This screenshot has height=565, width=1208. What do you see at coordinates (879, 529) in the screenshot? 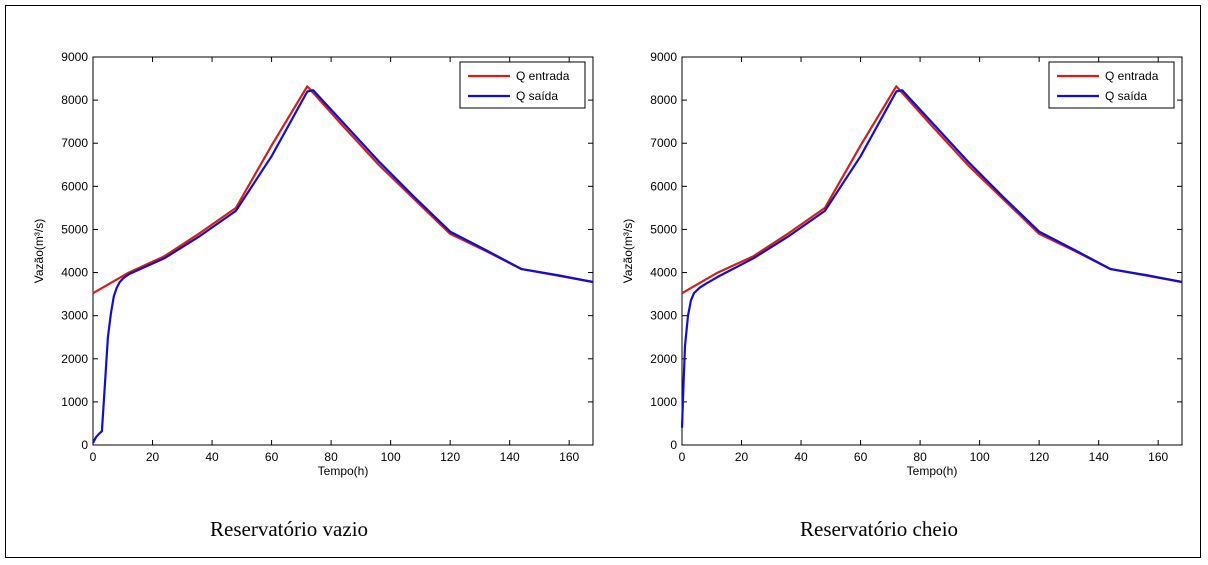
I see `caption-reservatorio-cheio: Reservatório cheio` at bounding box center [879, 529].